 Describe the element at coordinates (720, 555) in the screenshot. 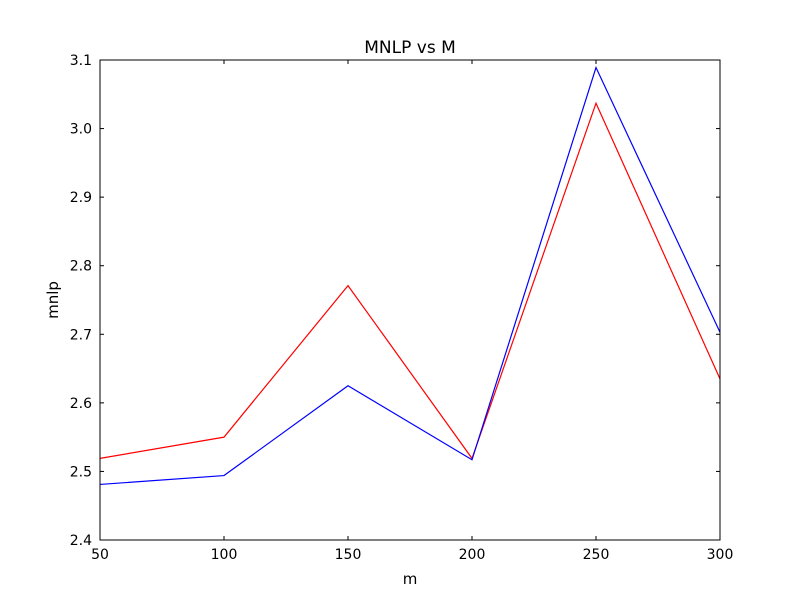

I see `x-tick-label: 300` at that location.